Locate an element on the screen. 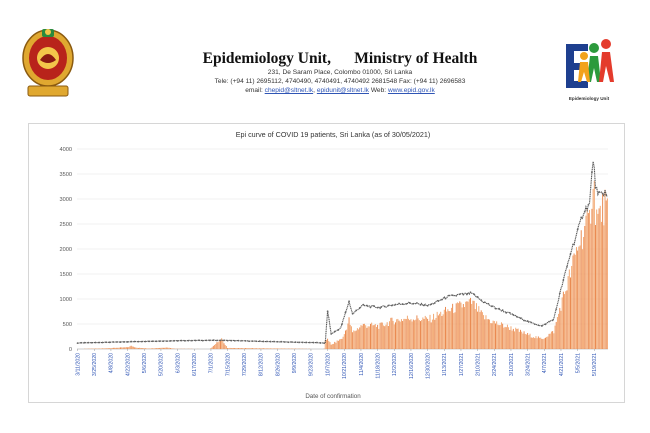 This screenshot has height=433, width=650. website-link: www.epid.gov.lk is located at coordinates (411, 90).